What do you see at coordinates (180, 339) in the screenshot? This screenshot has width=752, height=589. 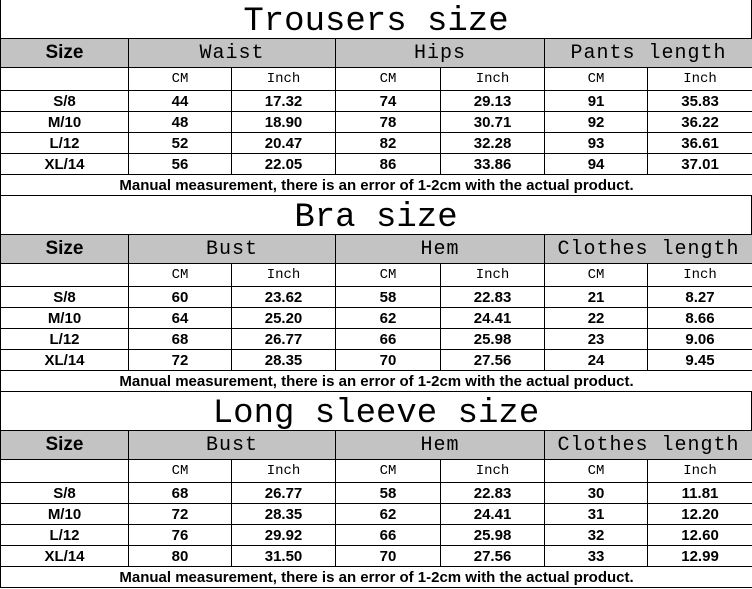 I see `value-cell: 68` at bounding box center [180, 339].